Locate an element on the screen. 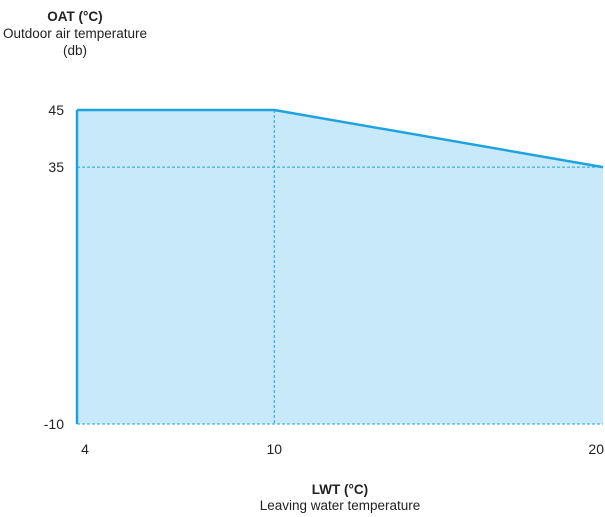  y-axis-sublabel: Outdoor air temperature (db) is located at coordinates (75, 42).